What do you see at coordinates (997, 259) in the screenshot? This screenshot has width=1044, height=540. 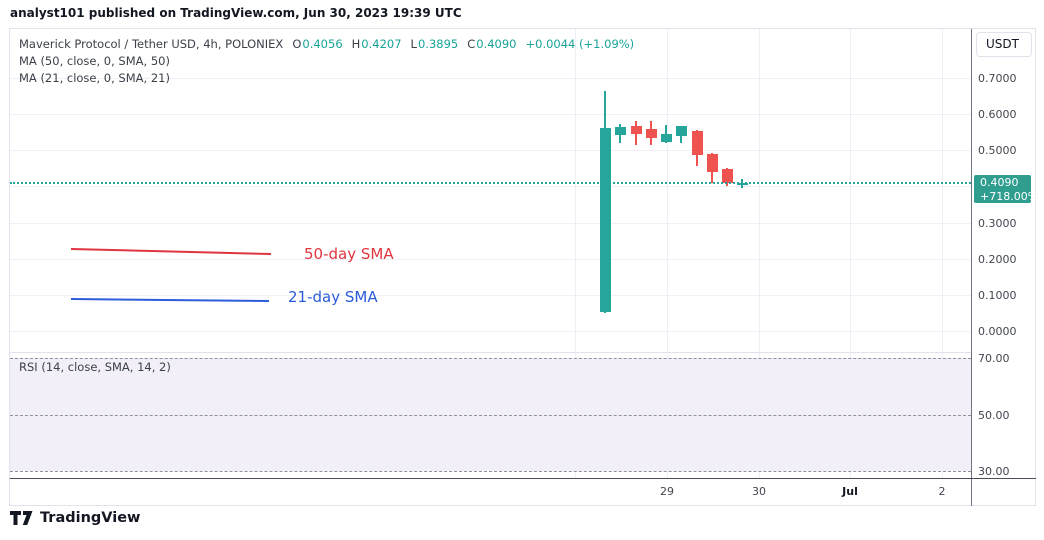 I see `price-tick-label: 0.2000` at bounding box center [997, 259].